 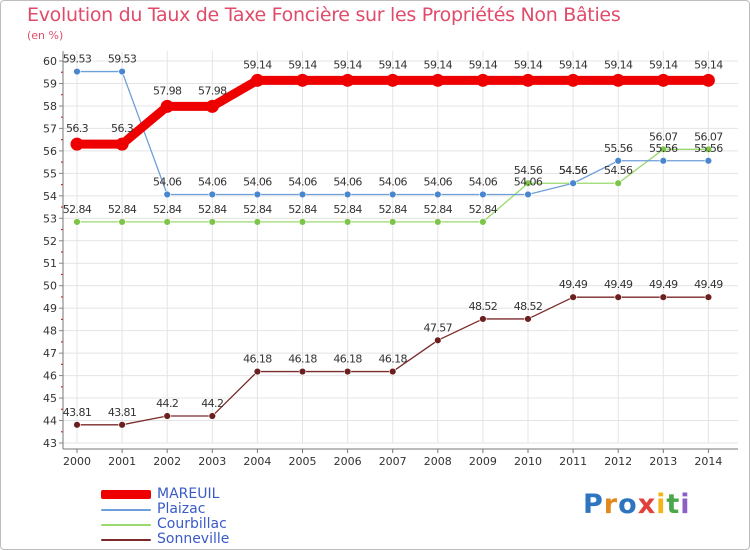 I want to click on y-tick-label: 58, so click(x=50, y=106).